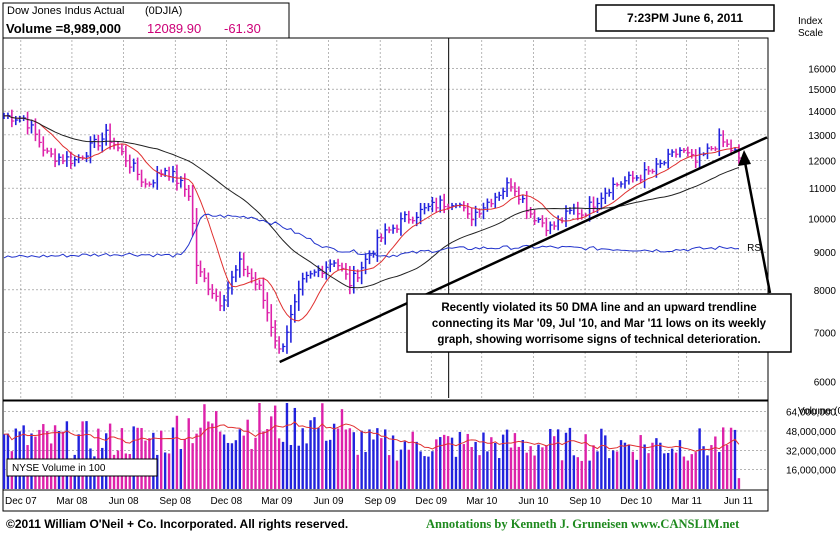 The width and height of the screenshot is (840, 534). I want to click on date-tick-label: Dec 10, so click(636, 501).